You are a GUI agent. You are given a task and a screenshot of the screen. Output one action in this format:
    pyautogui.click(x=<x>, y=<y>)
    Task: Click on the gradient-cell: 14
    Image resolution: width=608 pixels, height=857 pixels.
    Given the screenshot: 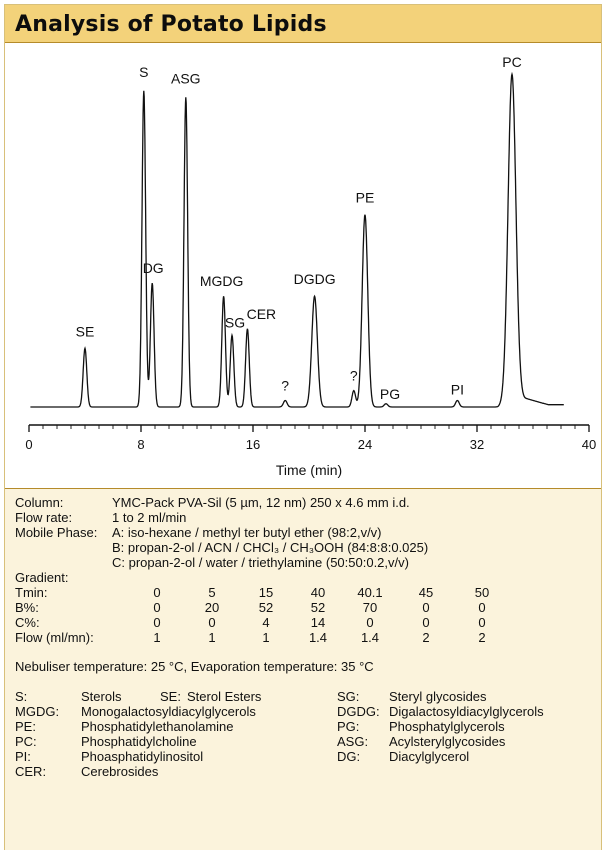 What is the action you would take?
    pyautogui.click(x=318, y=622)
    